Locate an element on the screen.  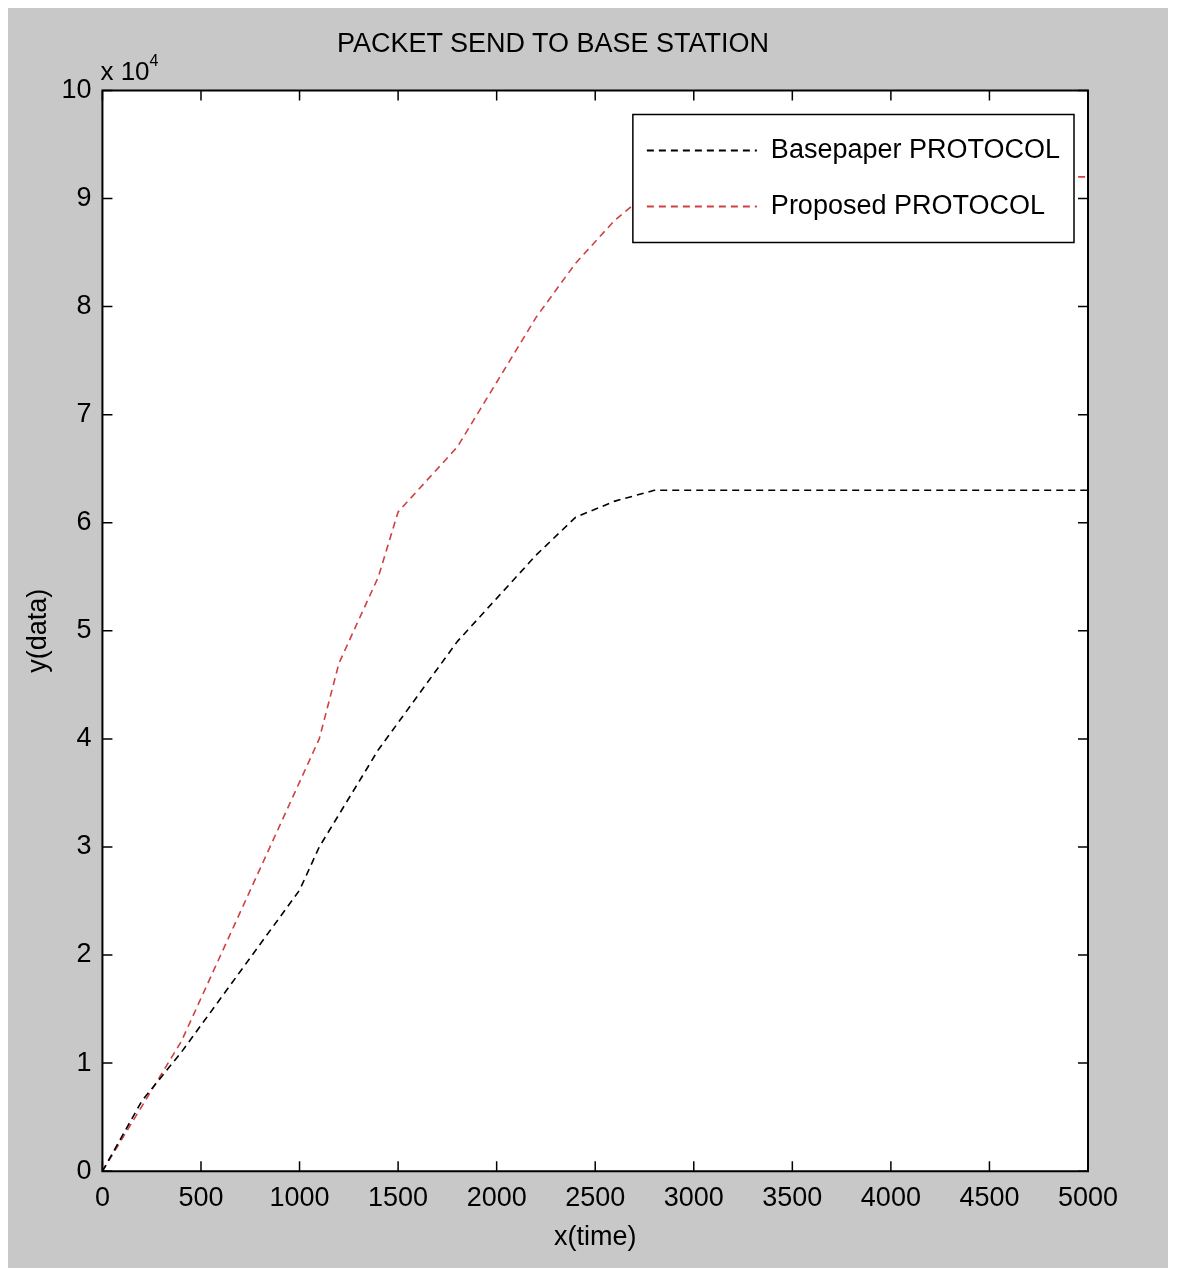
y-tick-label: 0 is located at coordinates (84, 1169).